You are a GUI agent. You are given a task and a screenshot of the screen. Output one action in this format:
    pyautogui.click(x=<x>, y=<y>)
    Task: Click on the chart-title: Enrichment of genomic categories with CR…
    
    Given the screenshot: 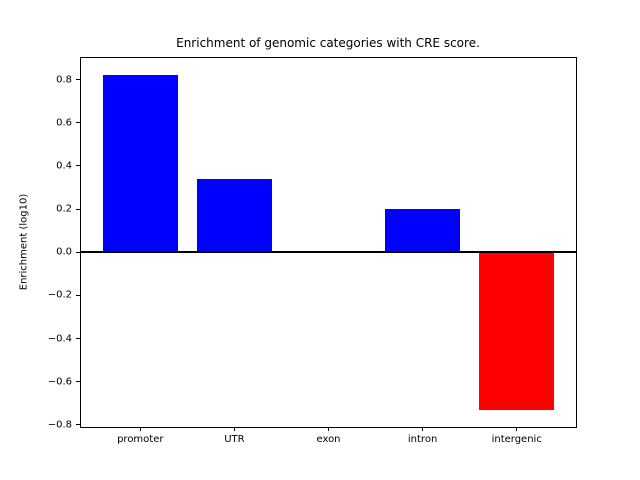 What is the action you would take?
    pyautogui.click(x=328, y=43)
    